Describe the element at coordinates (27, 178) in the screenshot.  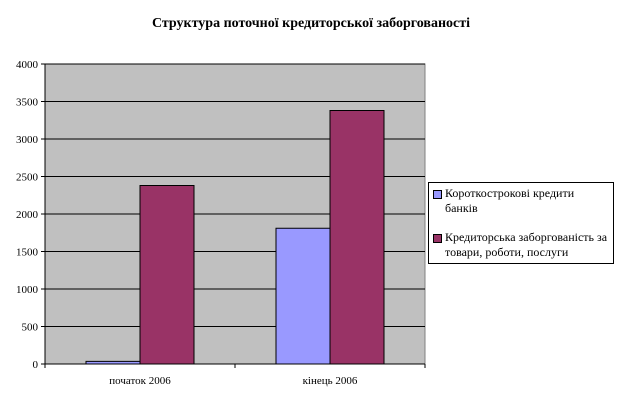
I see `y-tick-label: 2500` at that location.